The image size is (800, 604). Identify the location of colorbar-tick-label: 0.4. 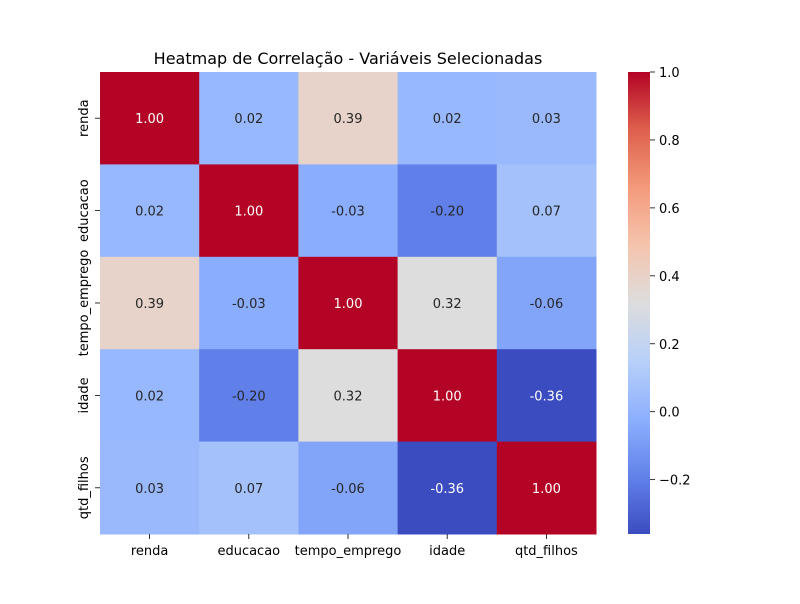
(669, 277).